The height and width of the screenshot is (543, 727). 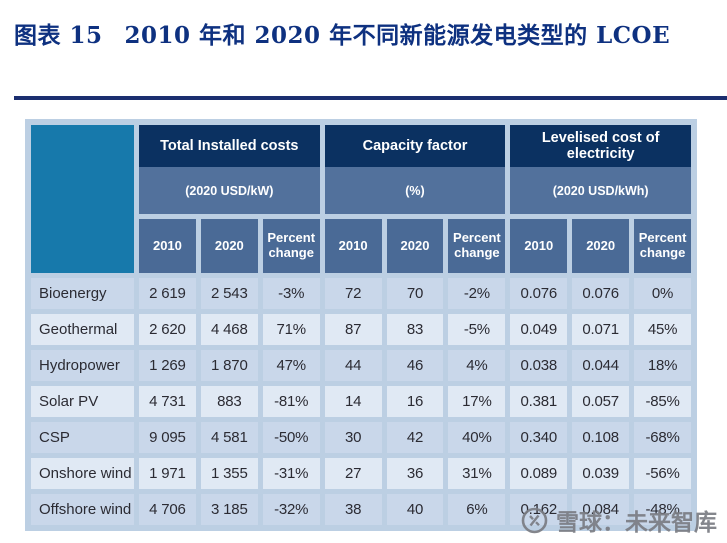 What do you see at coordinates (229, 437) in the screenshot?
I see `table-cell: 4 581` at bounding box center [229, 437].